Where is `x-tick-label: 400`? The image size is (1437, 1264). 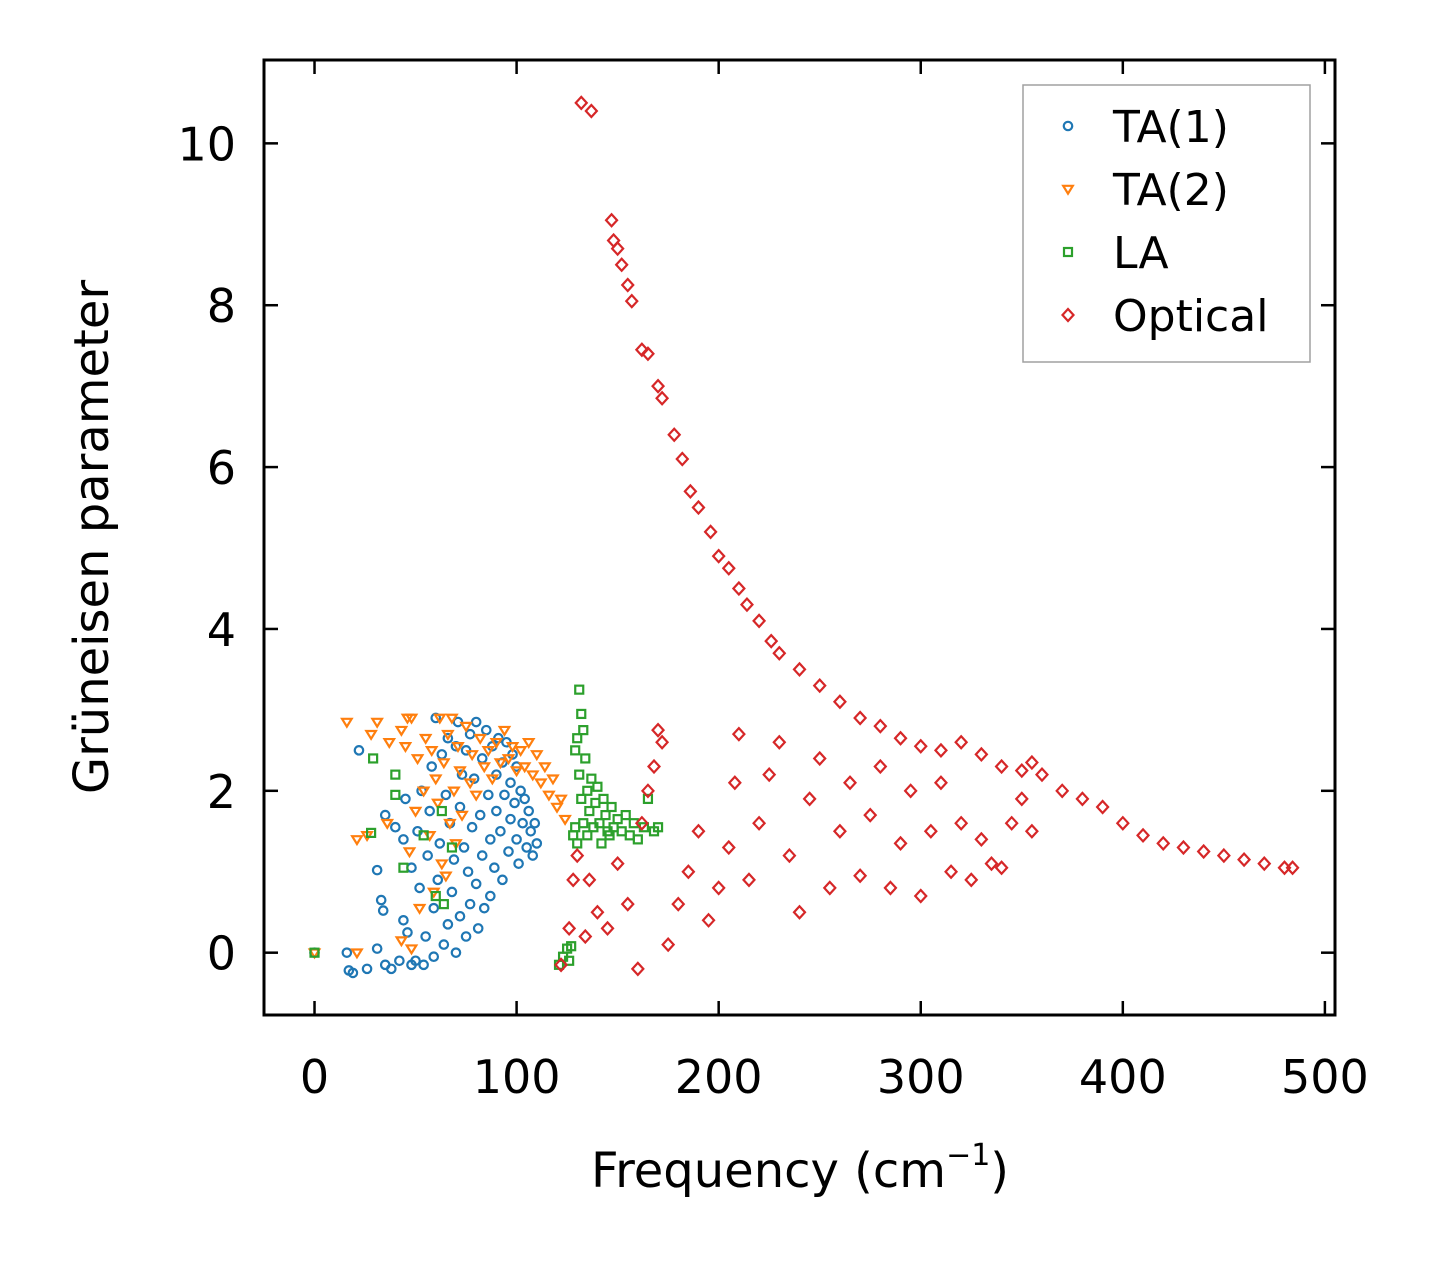 x-tick-label: 400 is located at coordinates (1123, 1077).